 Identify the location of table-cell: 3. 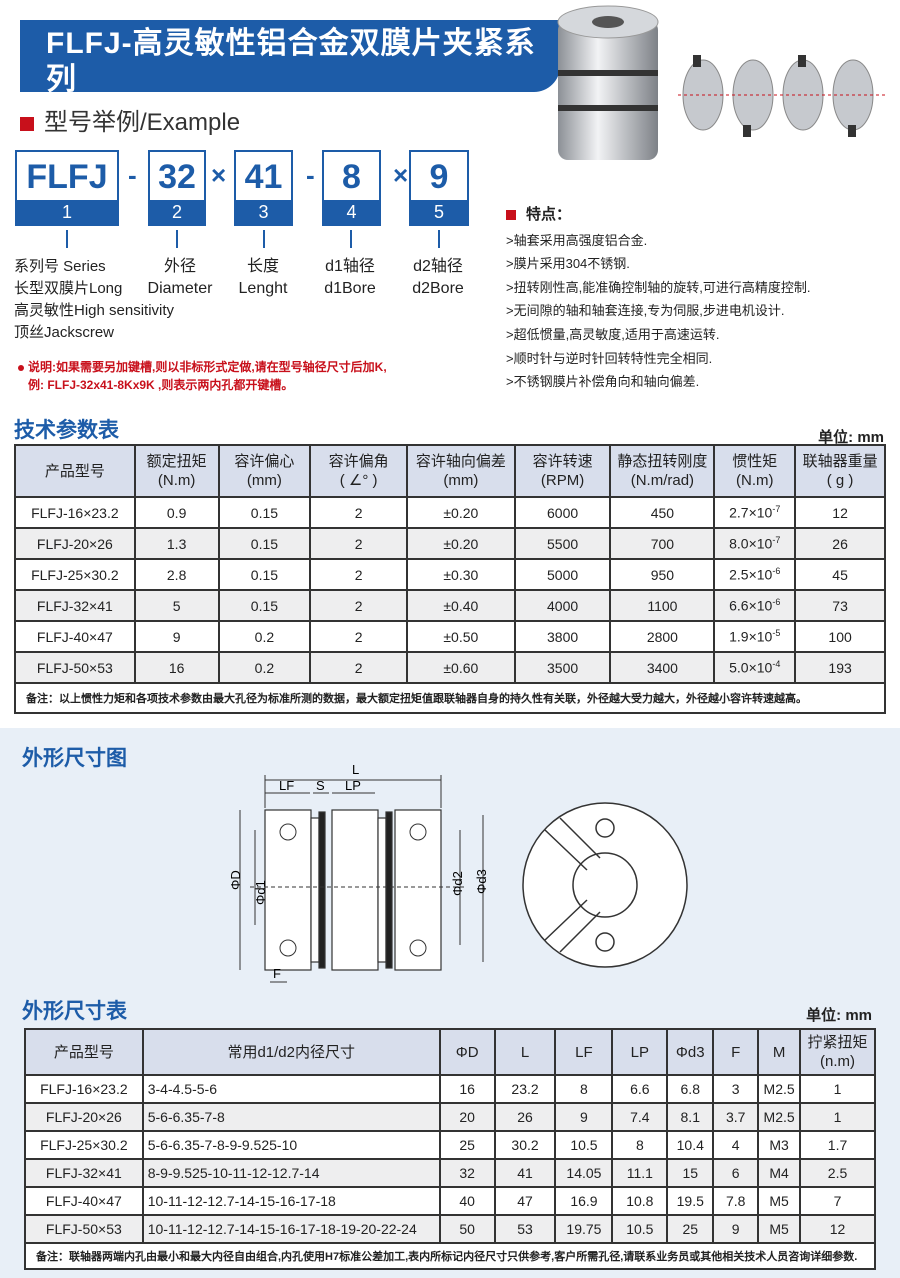
(736, 1089).